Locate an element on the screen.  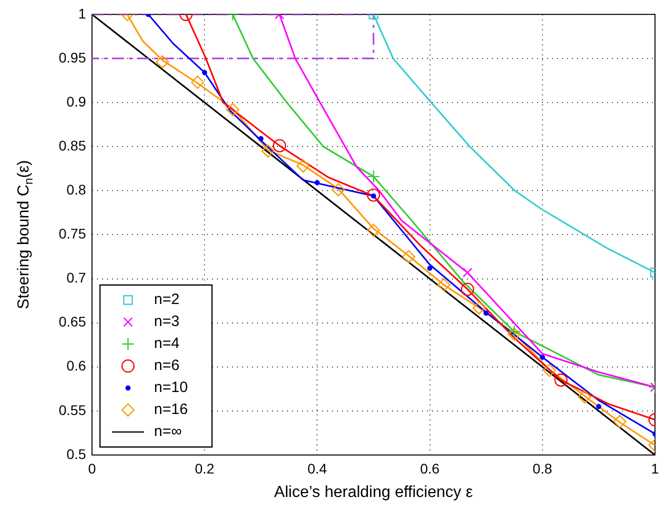
x-tick-label: 0.4 is located at coordinates (317, 468).